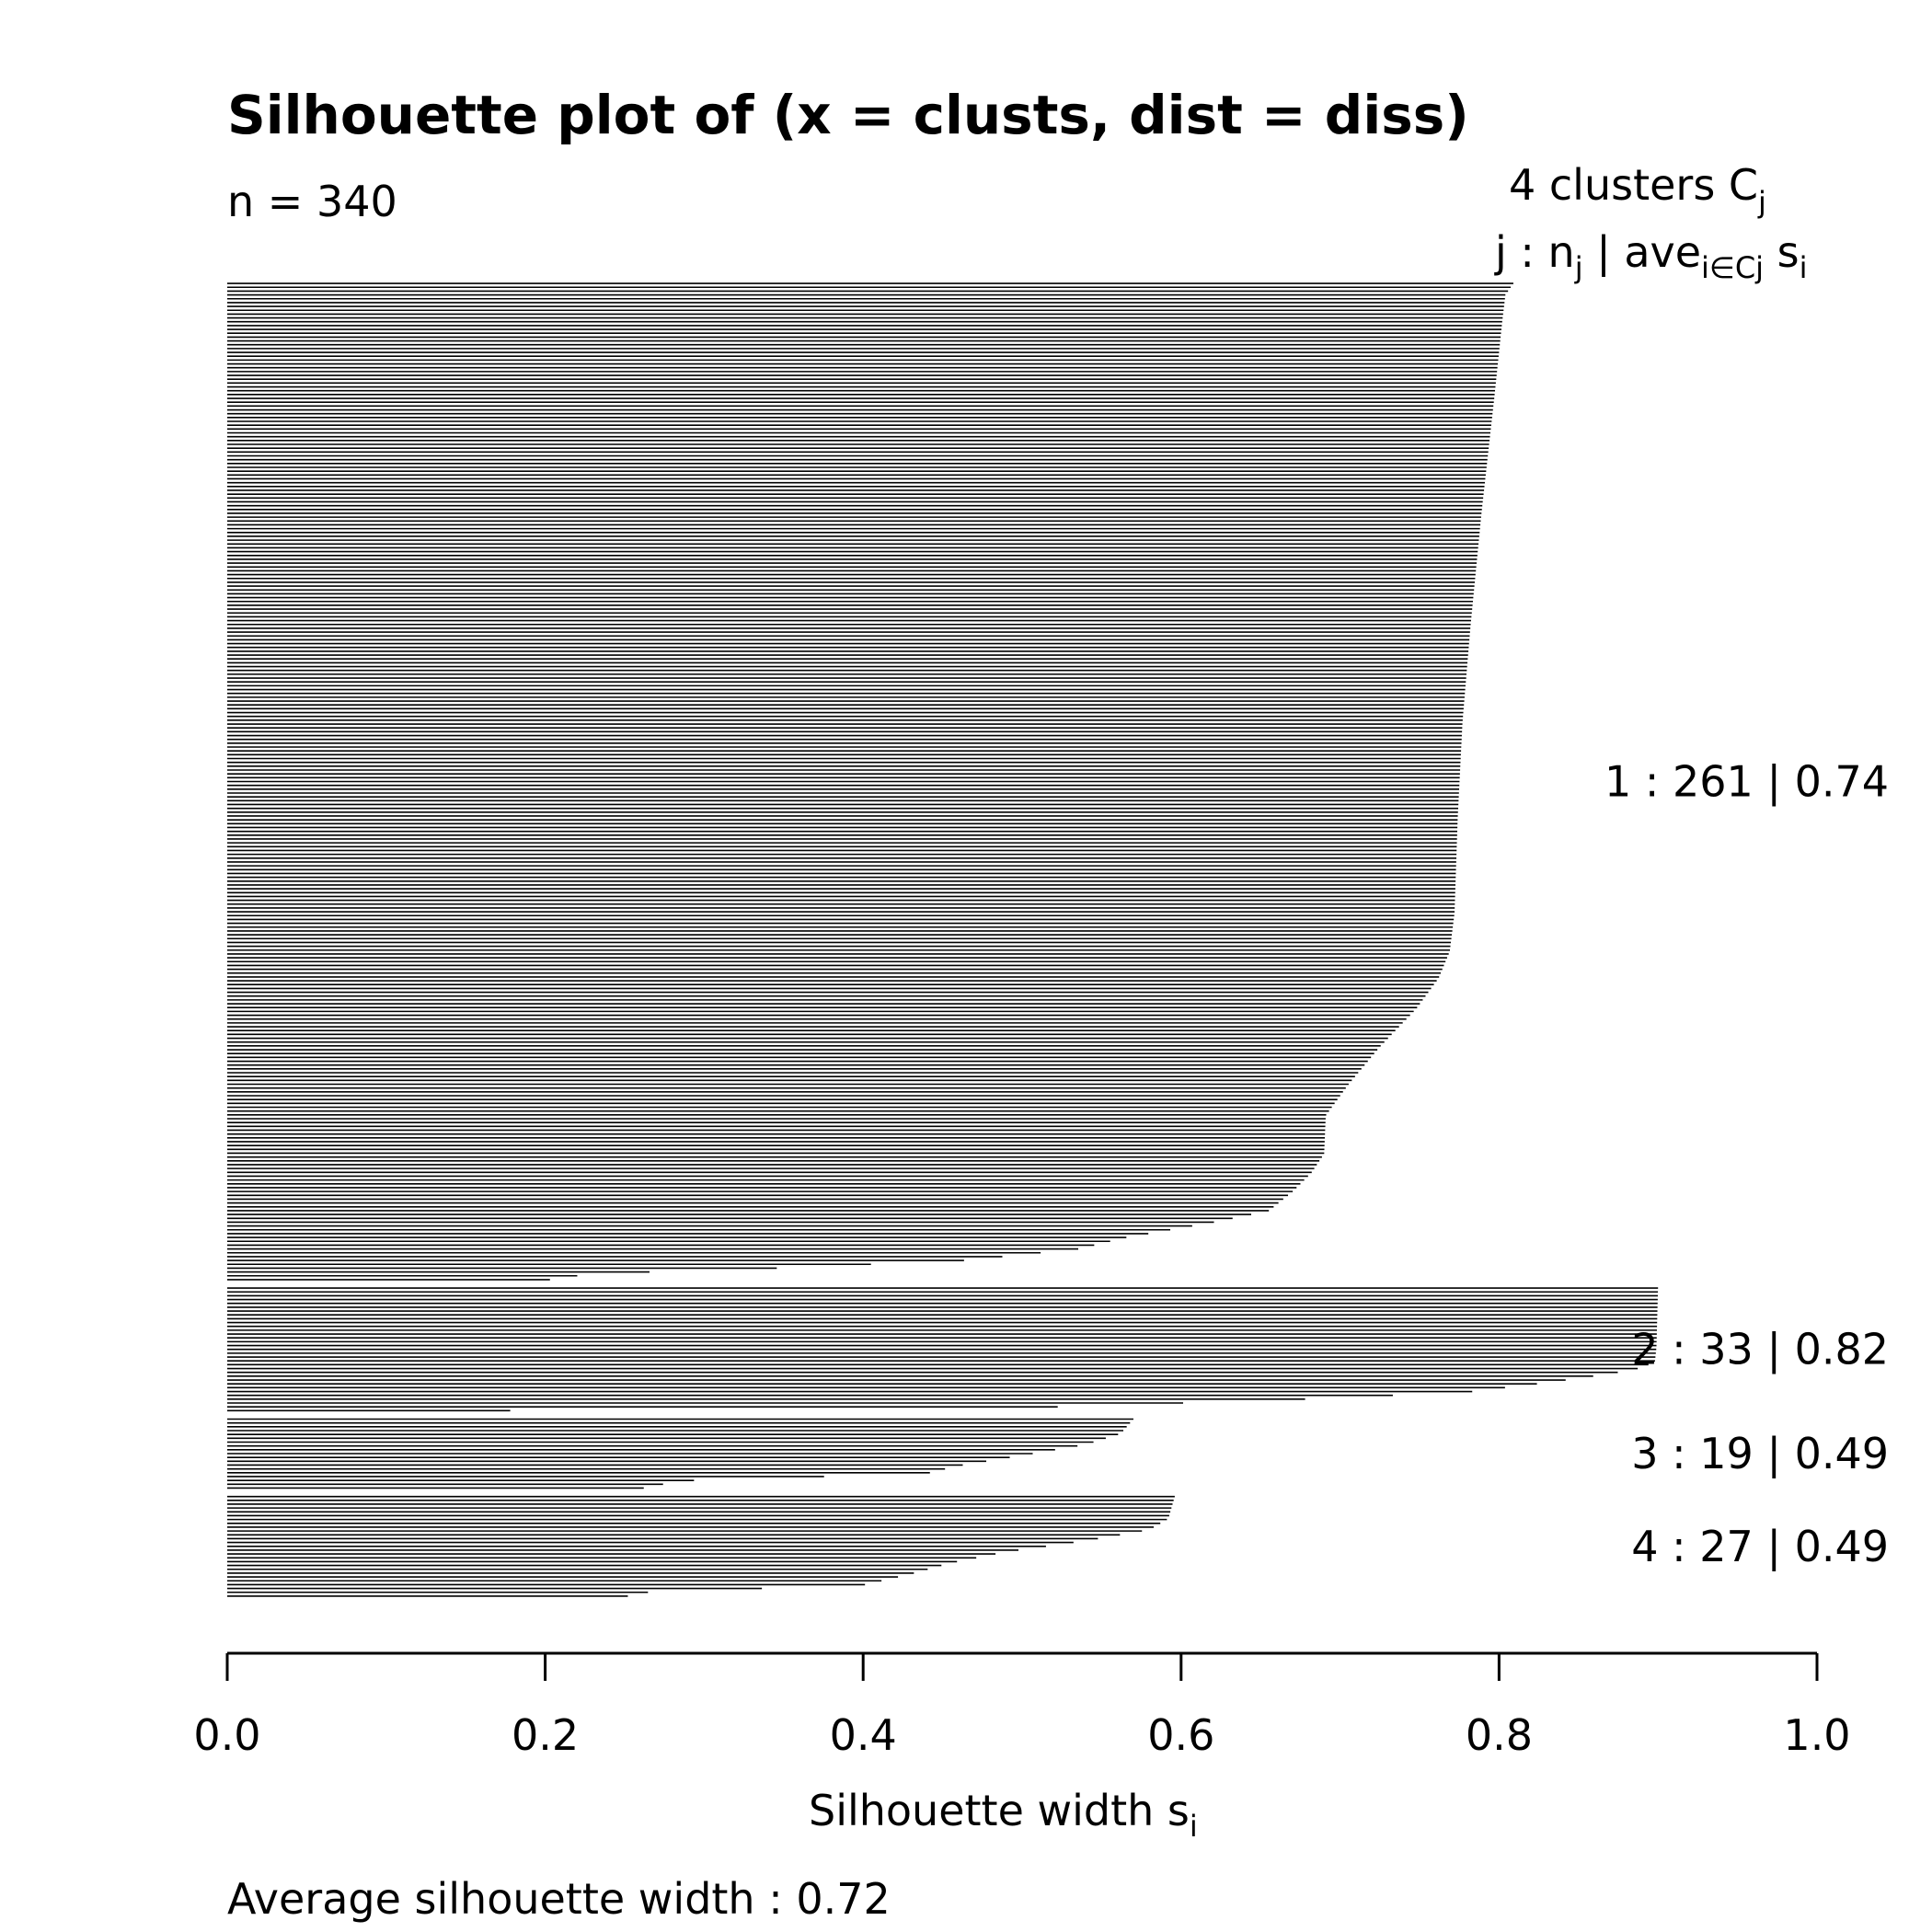  What do you see at coordinates (1003, 1815) in the screenshot?
I see `x-axis-label: Silhouette width si` at bounding box center [1003, 1815].